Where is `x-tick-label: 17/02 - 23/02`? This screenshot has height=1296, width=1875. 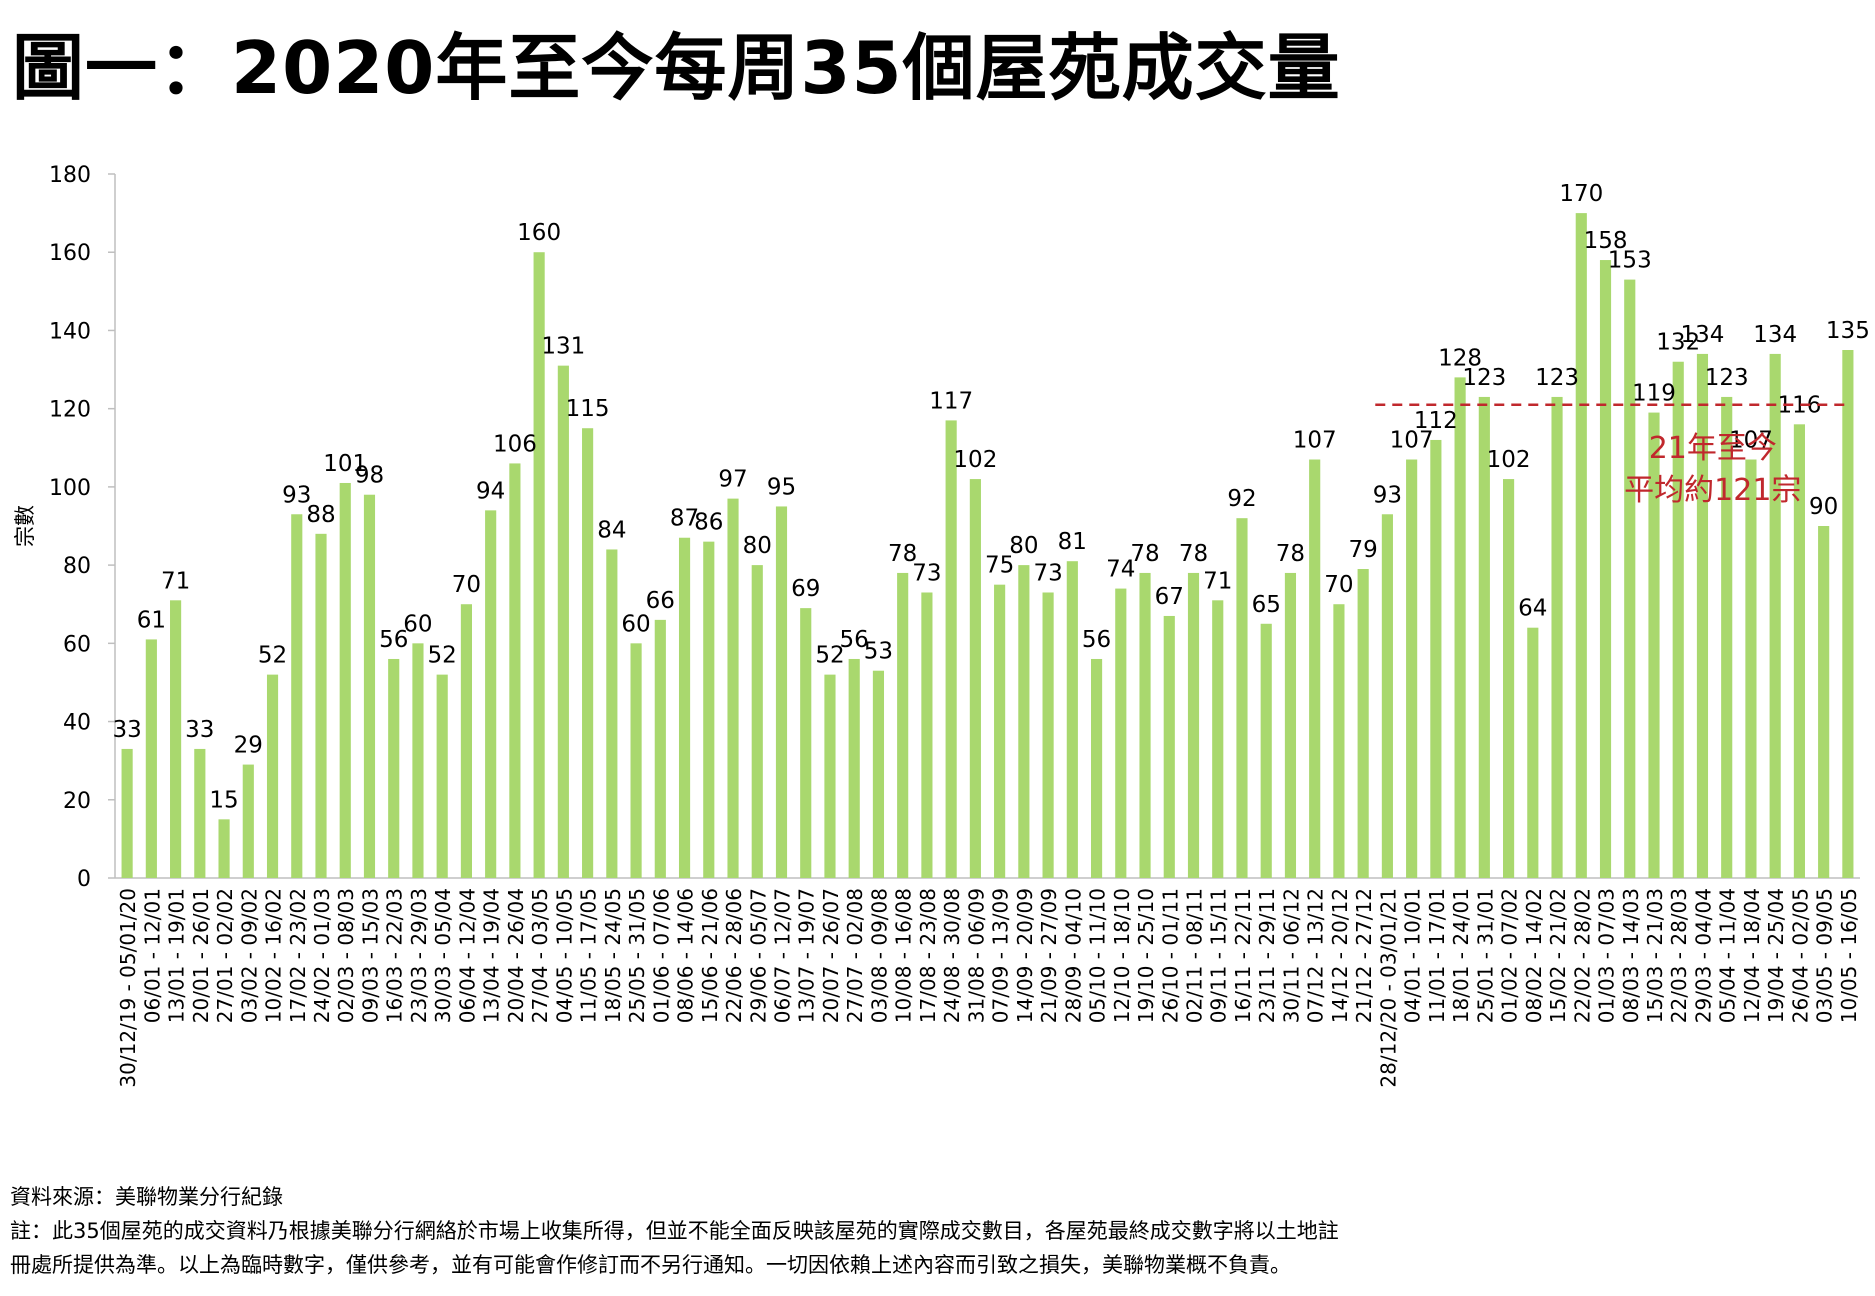
x-tick-label: 17/02 - 23/02 is located at coordinates (298, 955).